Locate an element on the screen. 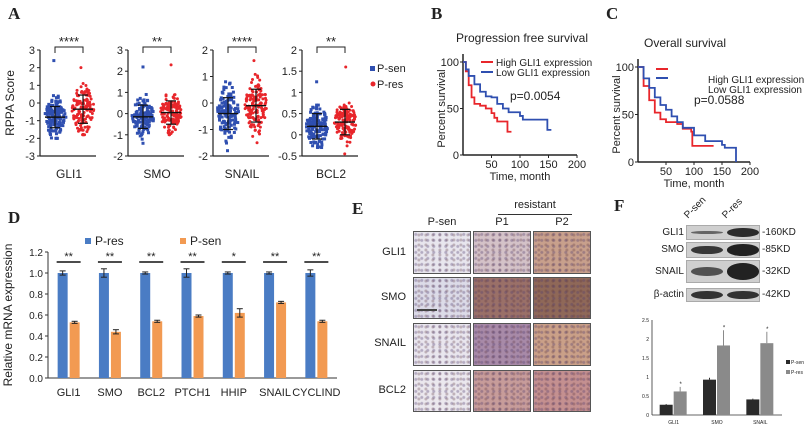  f-bar-p-res is located at coordinates (680, 403).